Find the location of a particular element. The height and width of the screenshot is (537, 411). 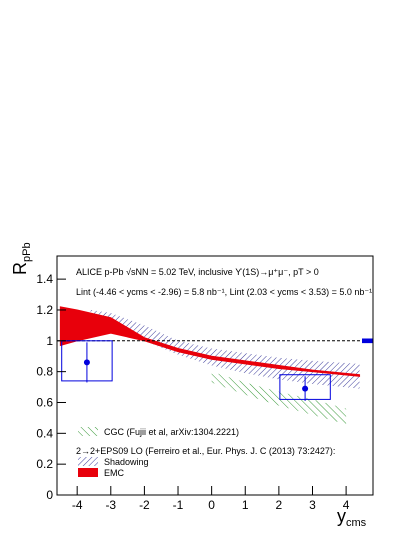

legend-label: Shadowing is located at coordinates (126, 462).